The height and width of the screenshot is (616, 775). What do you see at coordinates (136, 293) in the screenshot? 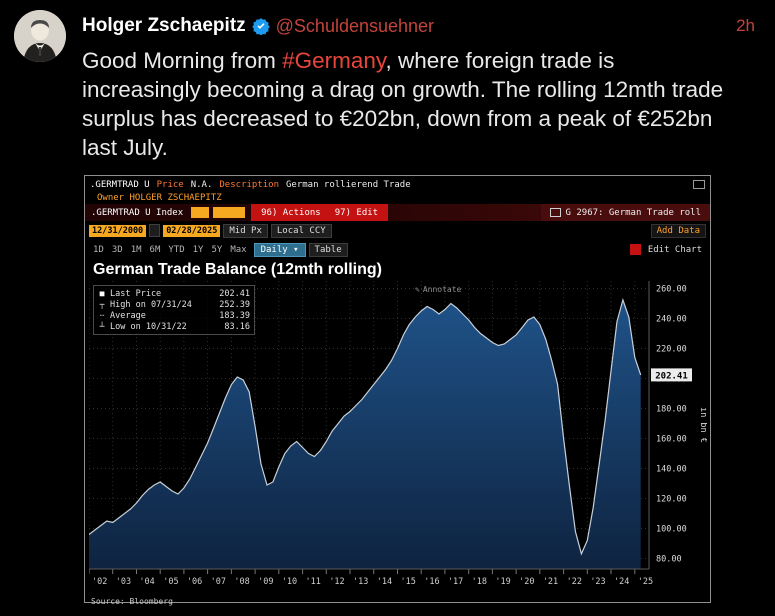
I see `legend-label: Last Price` at bounding box center [136, 293].